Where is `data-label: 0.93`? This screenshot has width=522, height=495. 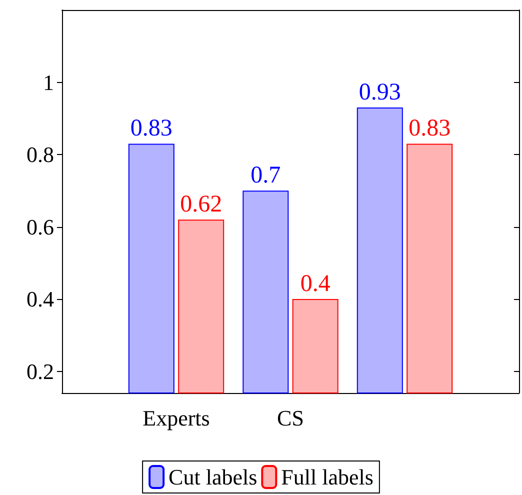 data-label: 0.93 is located at coordinates (379, 93).